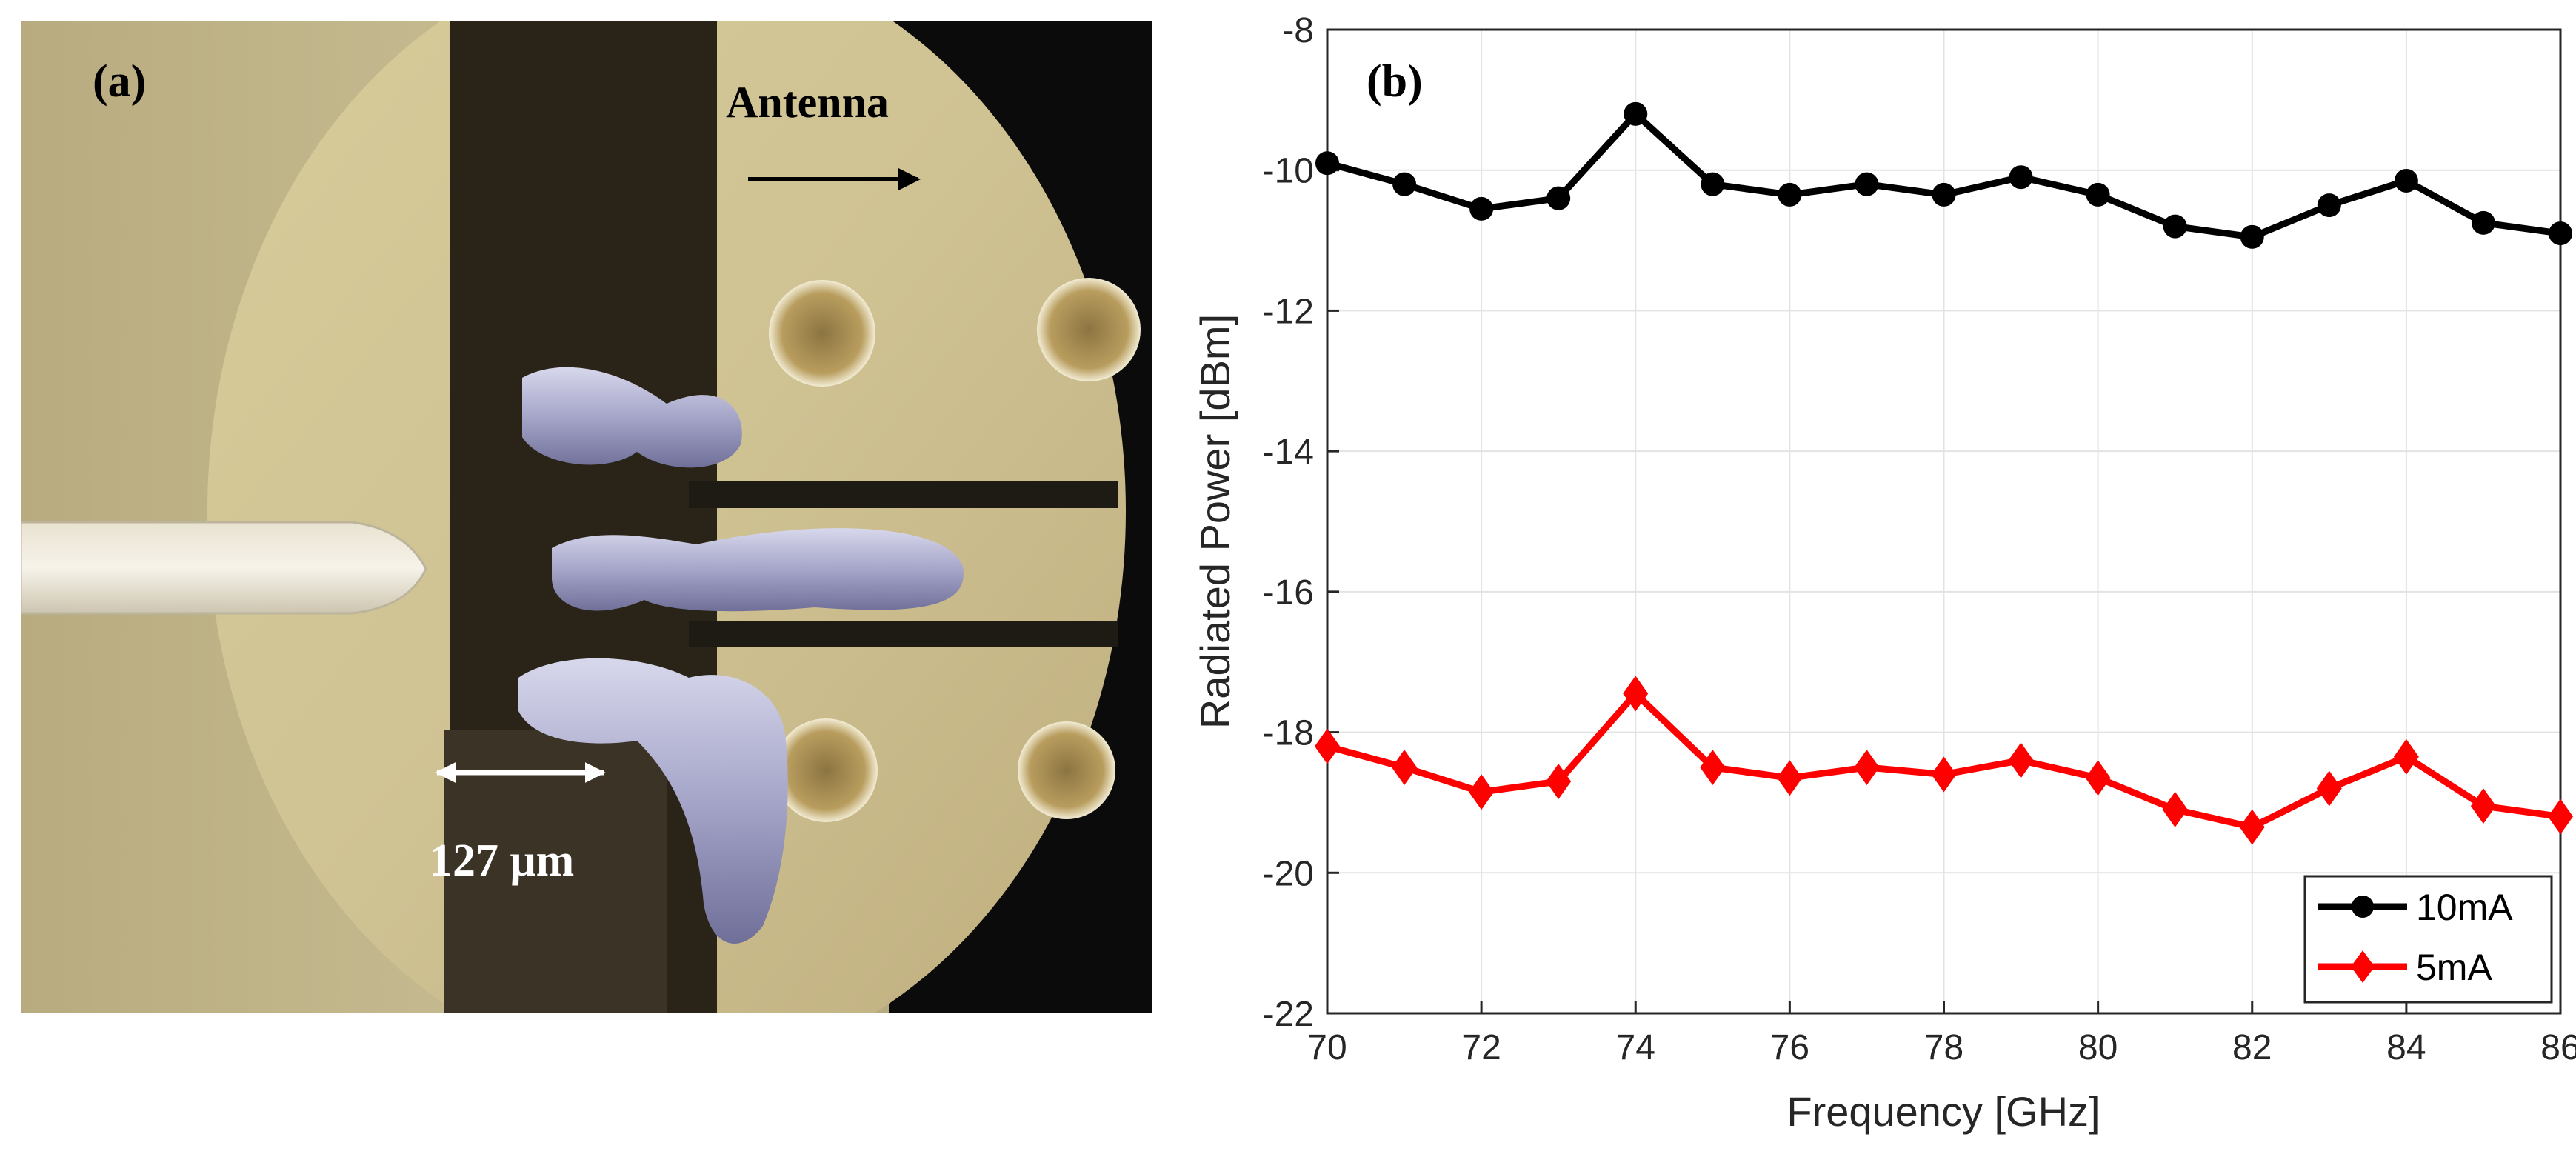 The height and width of the screenshot is (1157, 2576). I want to click on y-tick-label: -20, so click(1288, 874).